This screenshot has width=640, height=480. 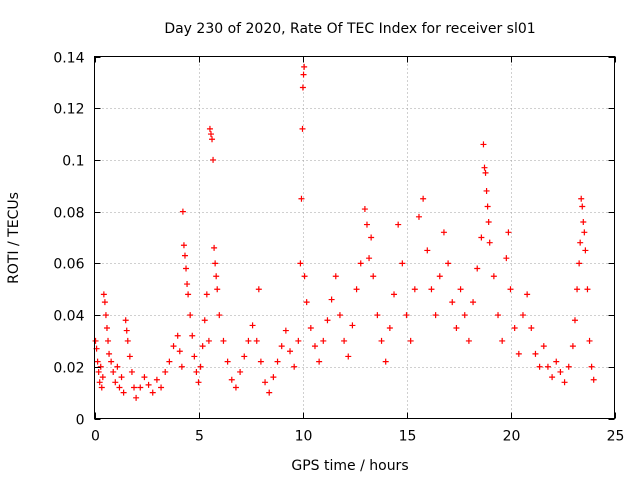 What do you see at coordinates (199, 437) in the screenshot?
I see `x-tick-label: 5` at bounding box center [199, 437].